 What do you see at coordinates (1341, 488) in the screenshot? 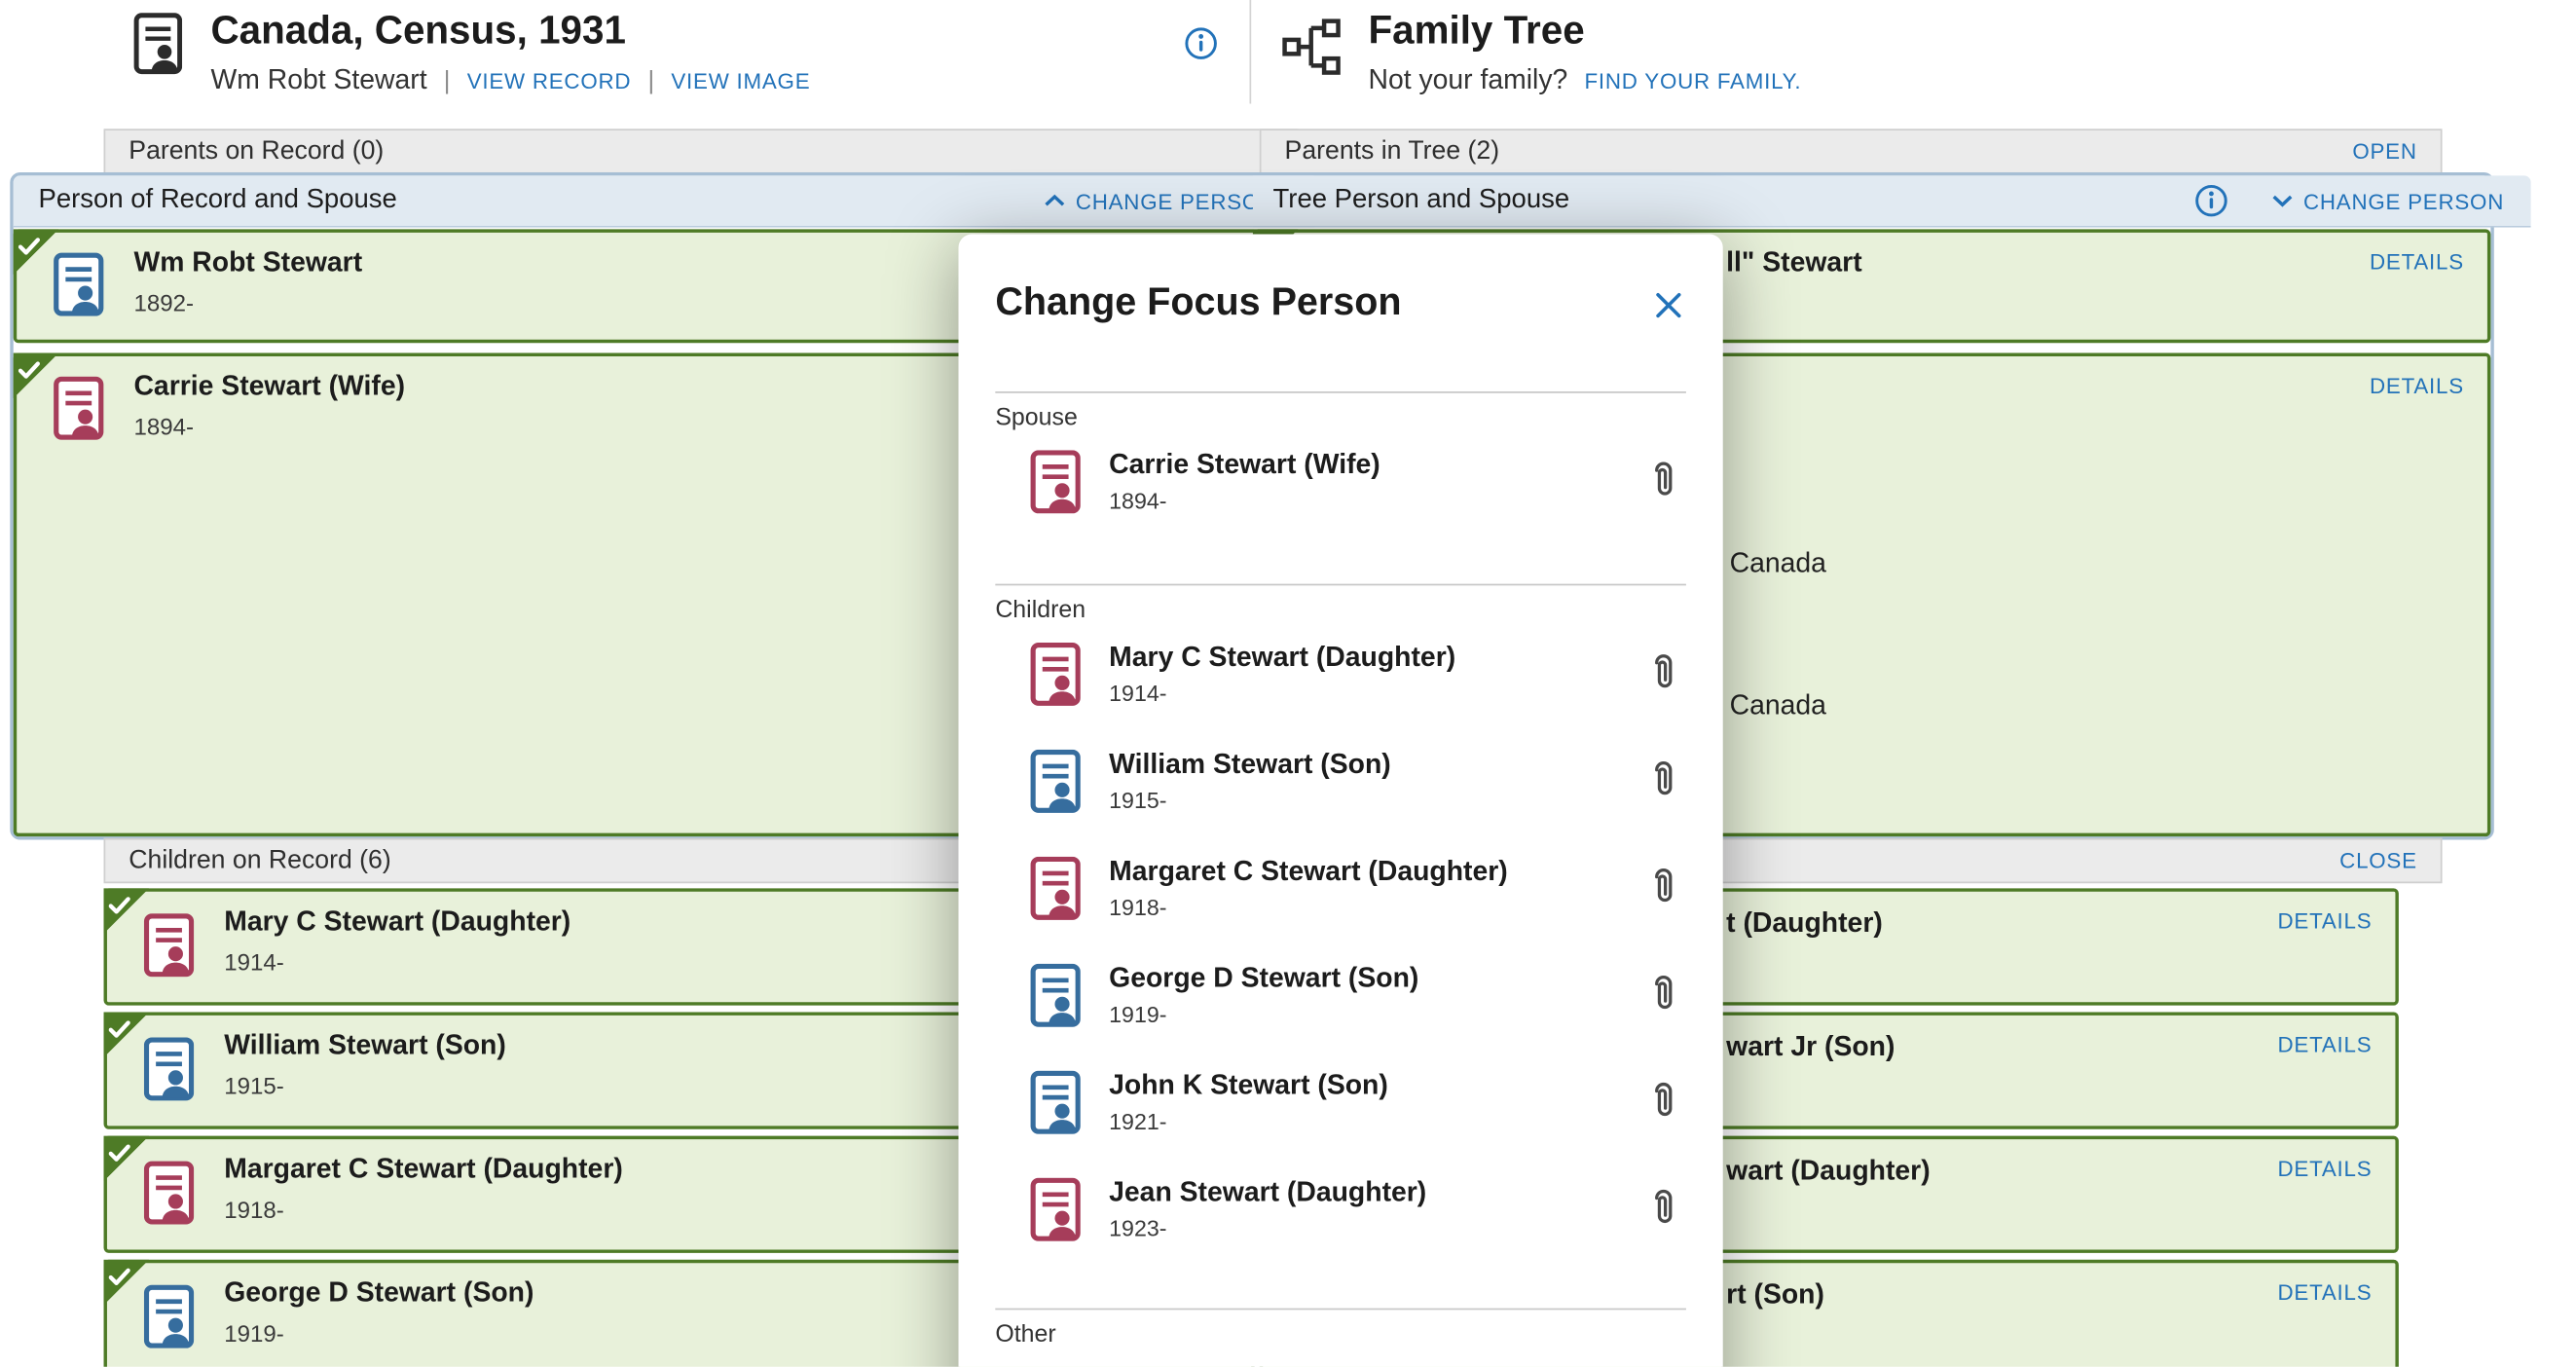
I see `focus-candidate-spouse: Carrie Stewart (Wife) 1894-` at bounding box center [1341, 488].